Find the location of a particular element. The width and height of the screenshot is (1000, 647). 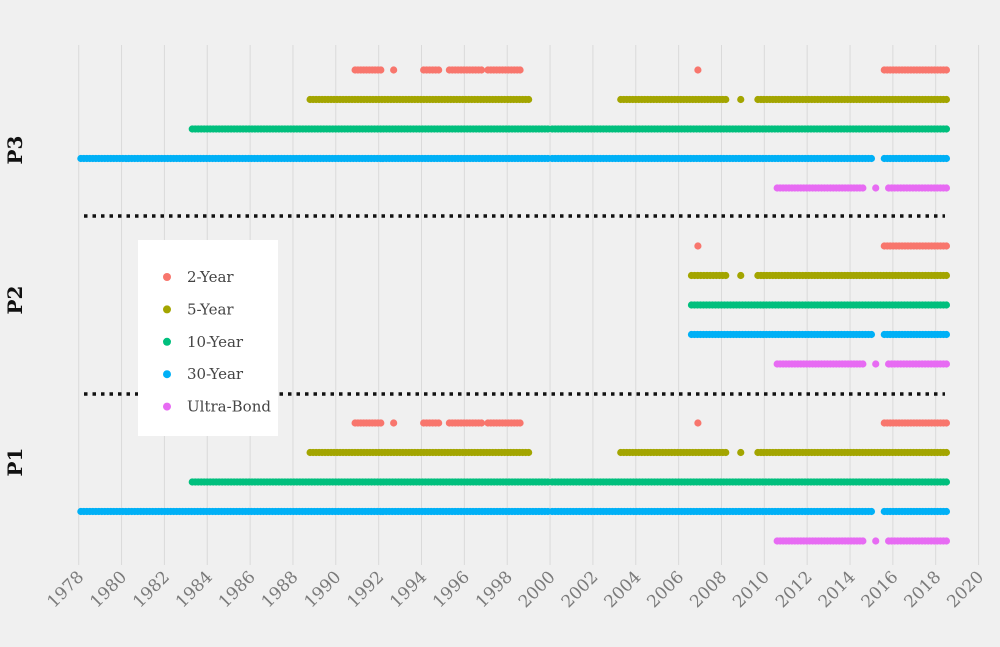

legend-swatch-10-year is located at coordinates (167, 341).